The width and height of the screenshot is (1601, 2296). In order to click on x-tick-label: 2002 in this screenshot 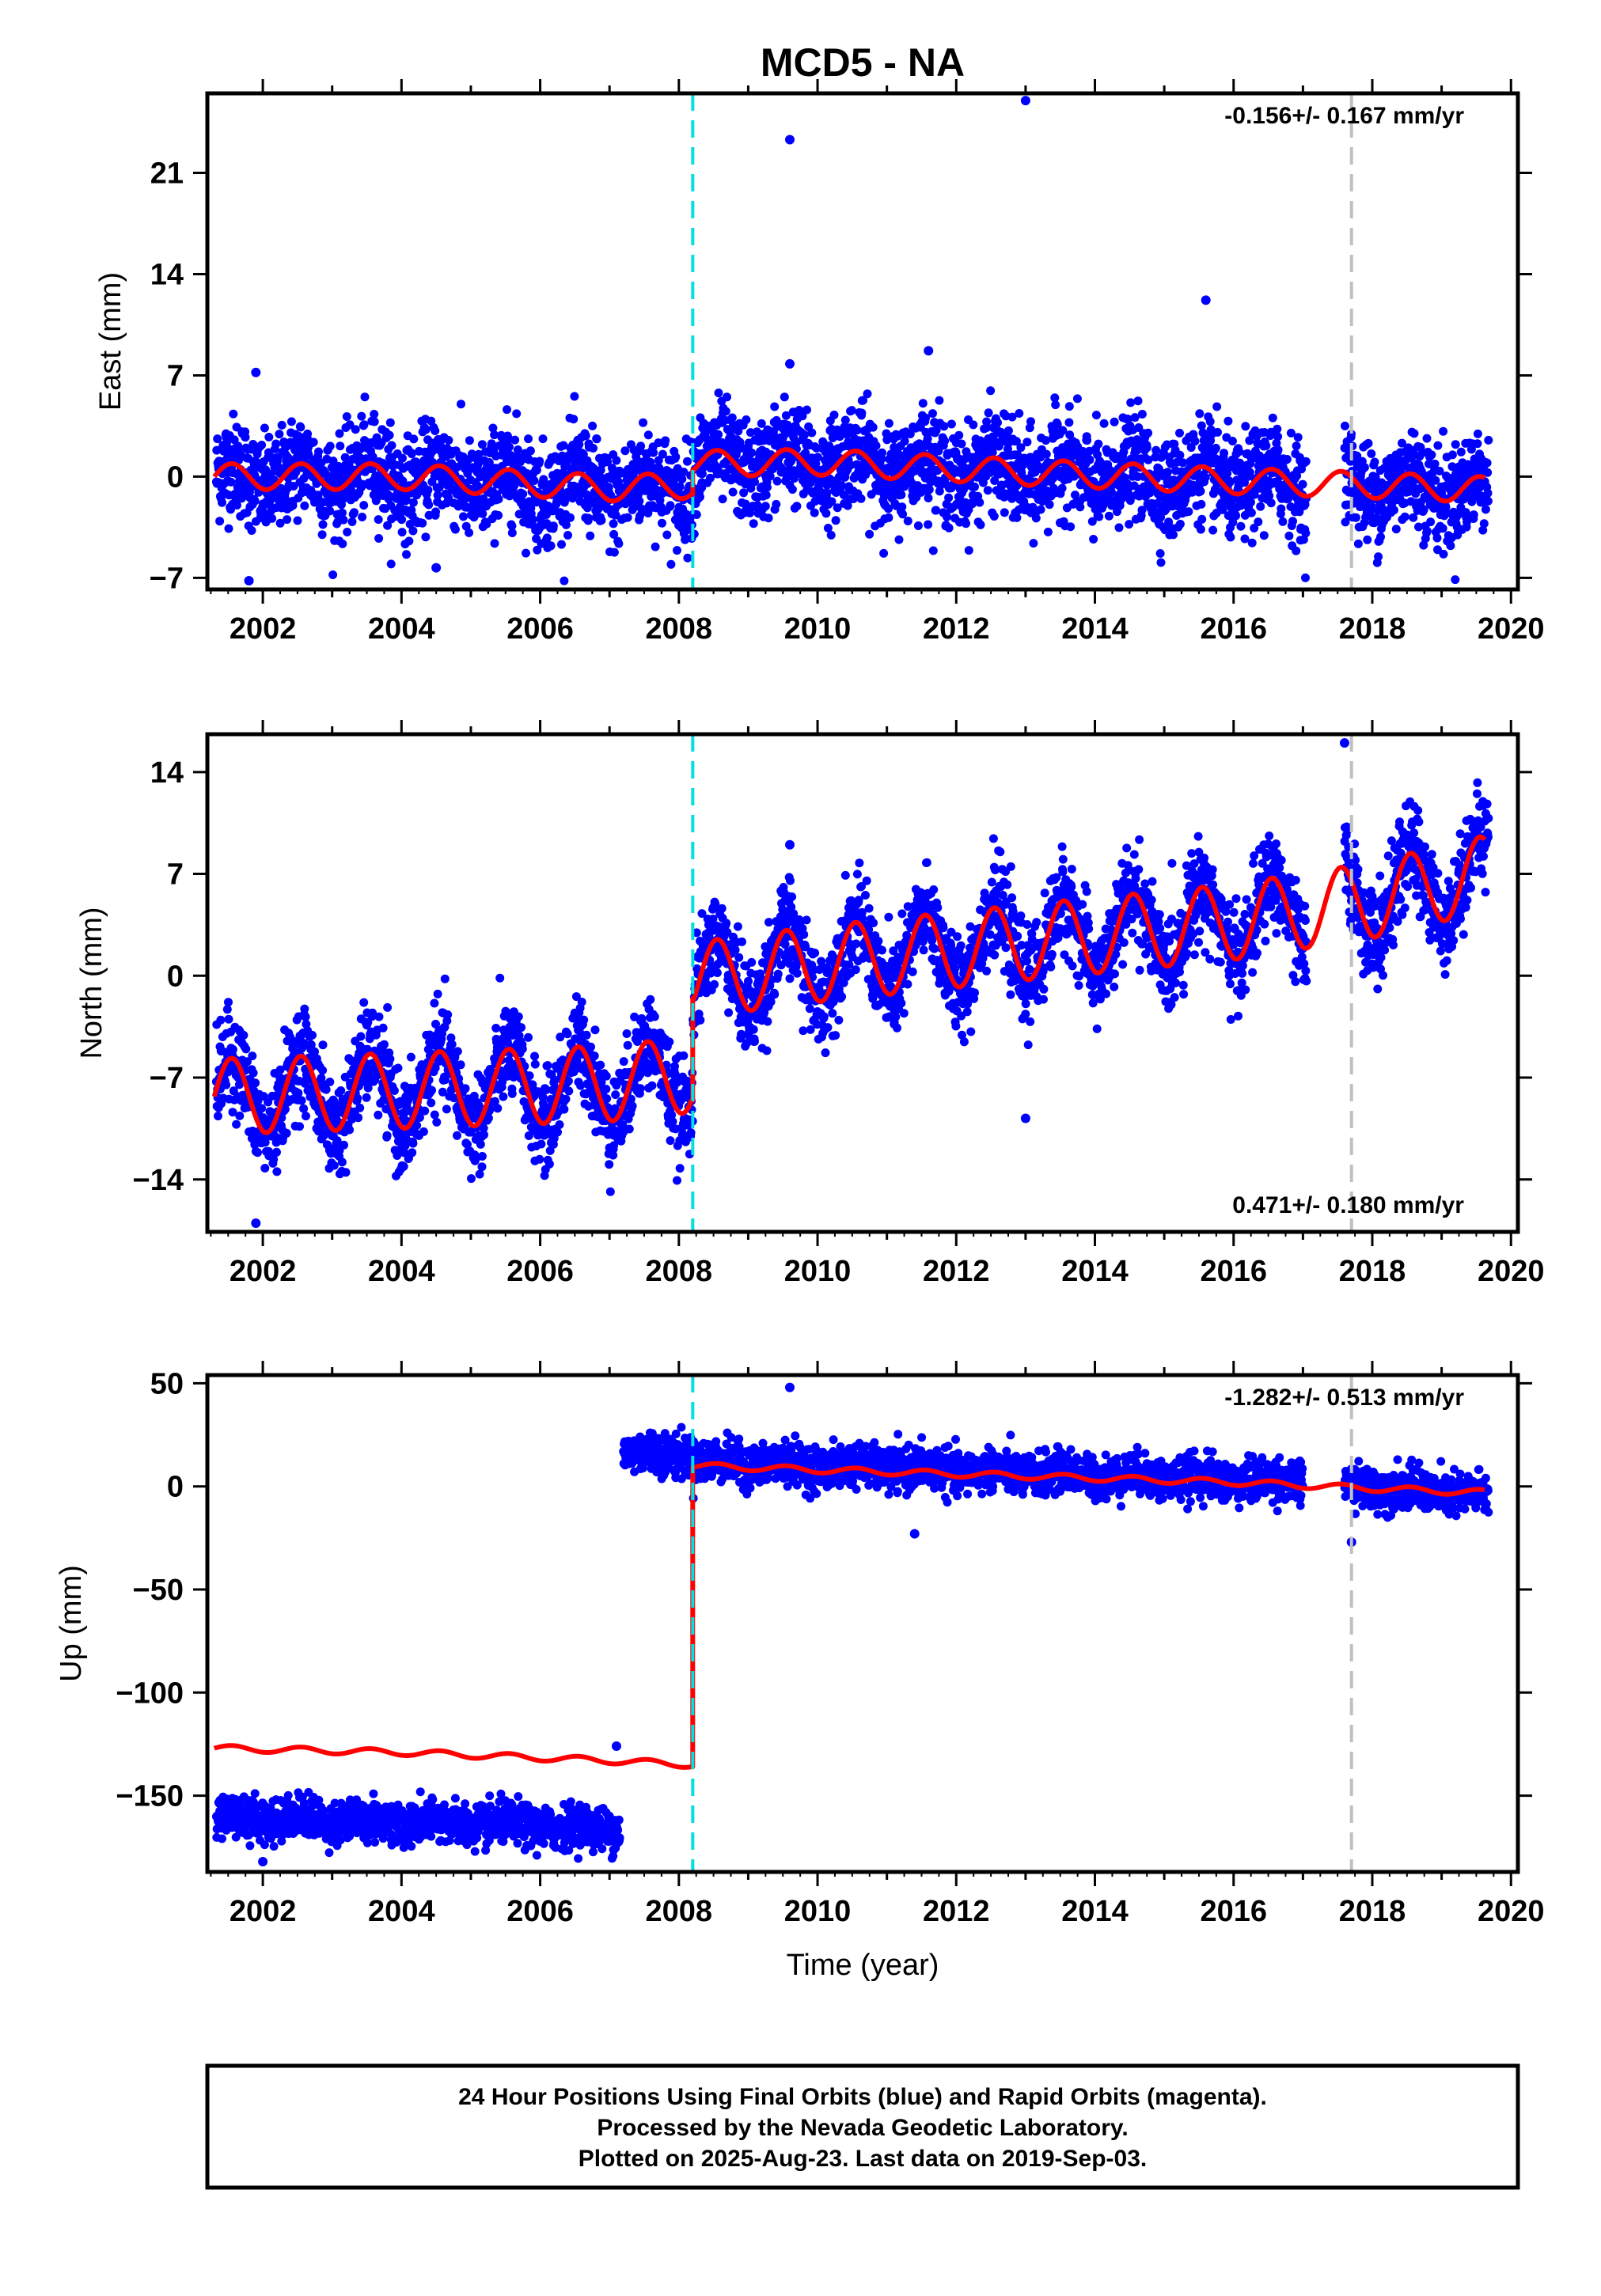, I will do `click(263, 629)`.